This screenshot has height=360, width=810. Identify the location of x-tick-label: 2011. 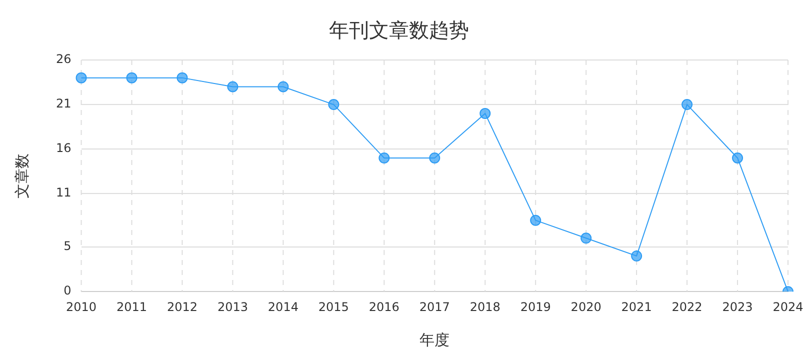
(132, 307).